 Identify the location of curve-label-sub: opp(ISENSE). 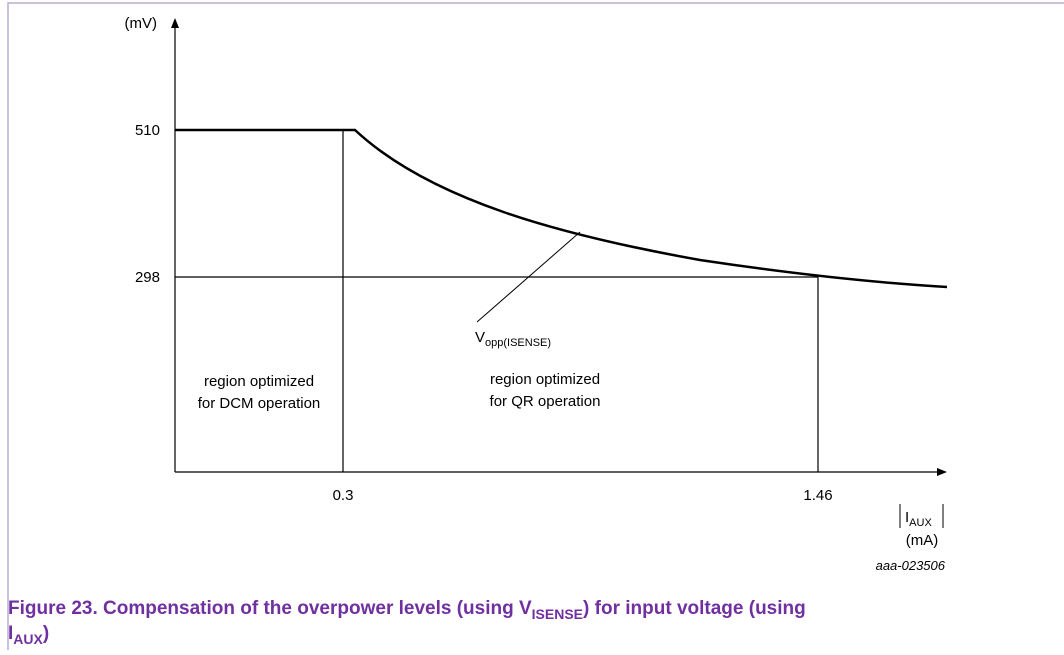
(518, 343).